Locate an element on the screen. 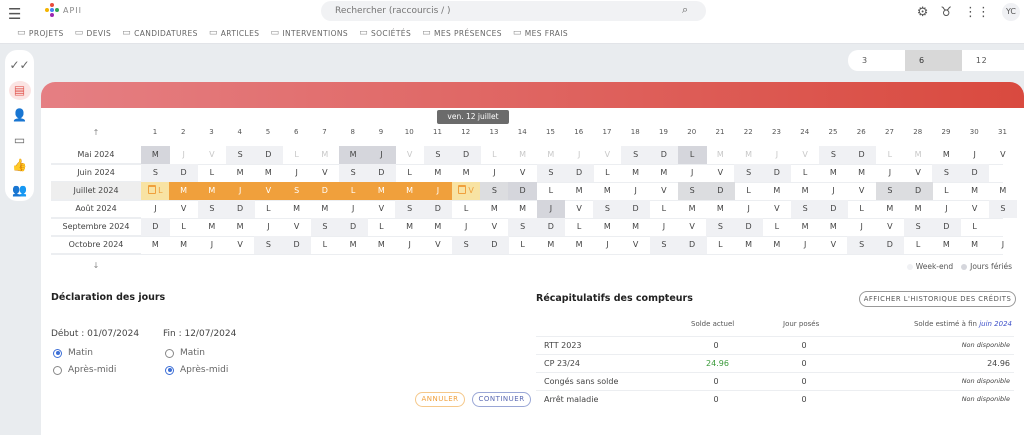 Image resolution: width=1024 pixels, height=435 pixels. period-option: 6 MOIS is located at coordinates (933, 60).